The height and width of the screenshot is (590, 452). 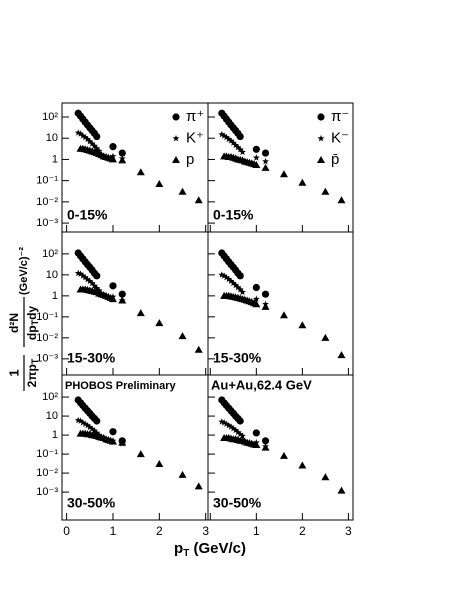 What do you see at coordinates (178, 548) in the screenshot?
I see `x-label-main: p` at bounding box center [178, 548].